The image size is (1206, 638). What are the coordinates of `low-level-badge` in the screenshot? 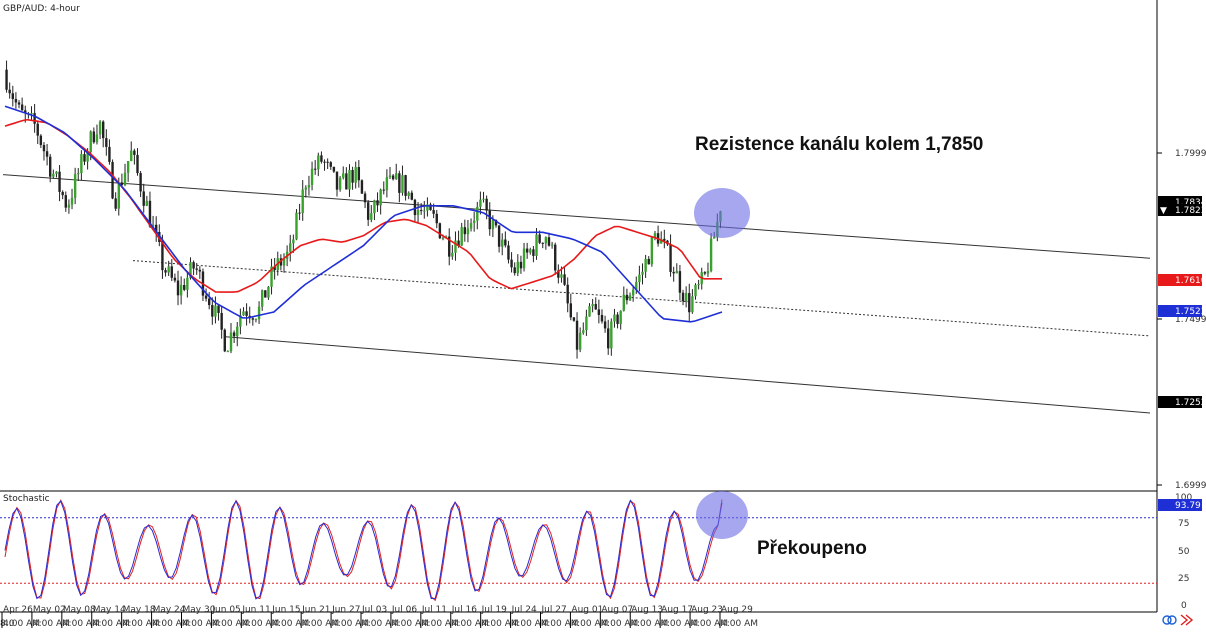 It's located at (1180, 402).